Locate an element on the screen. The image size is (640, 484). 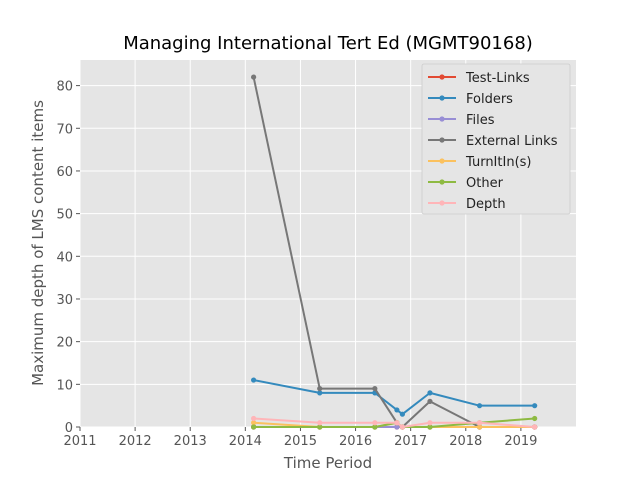
y-tick-label: 0 is located at coordinates (69, 428).